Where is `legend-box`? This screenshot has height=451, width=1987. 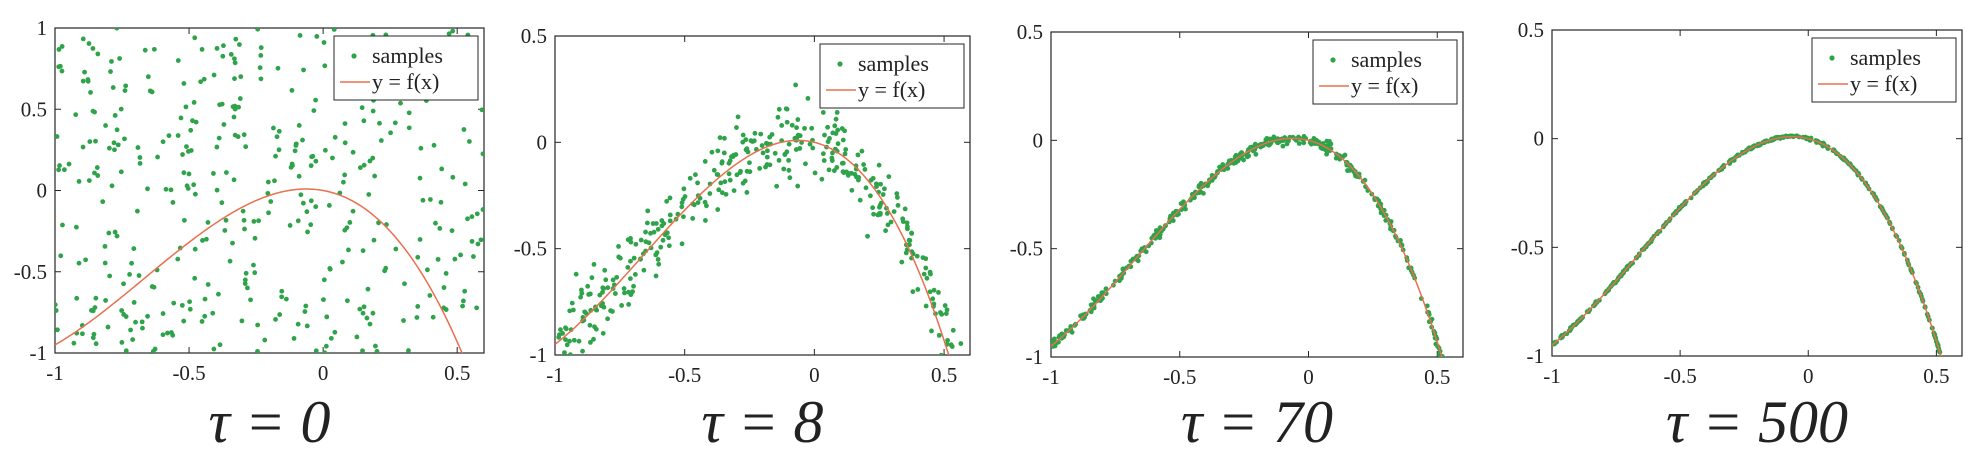
legend-box is located at coordinates (1884, 70).